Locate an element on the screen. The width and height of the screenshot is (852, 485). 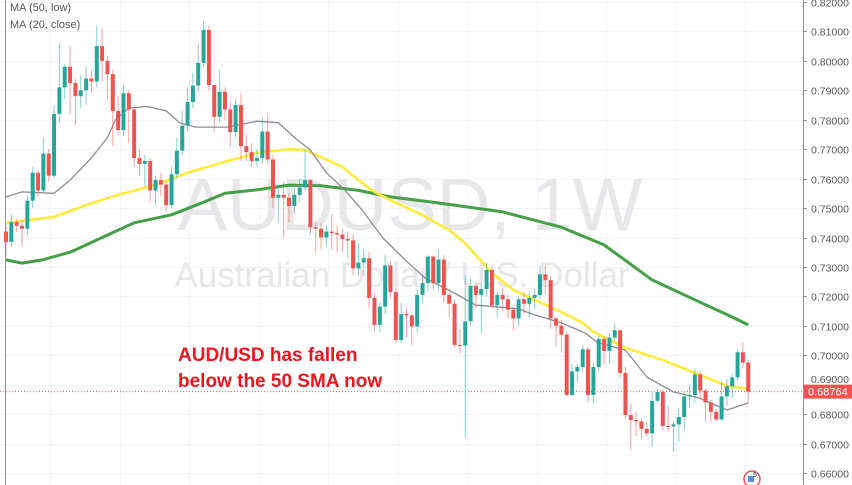
chart-annotation: AUD/USD has fallen below the 50 SMA now is located at coordinates (280, 369).